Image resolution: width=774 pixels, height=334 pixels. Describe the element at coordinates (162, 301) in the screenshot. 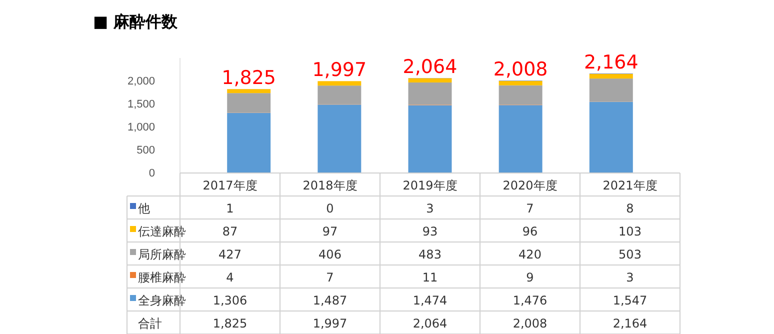

I see `legend-label: 全身麻酔` at that location.